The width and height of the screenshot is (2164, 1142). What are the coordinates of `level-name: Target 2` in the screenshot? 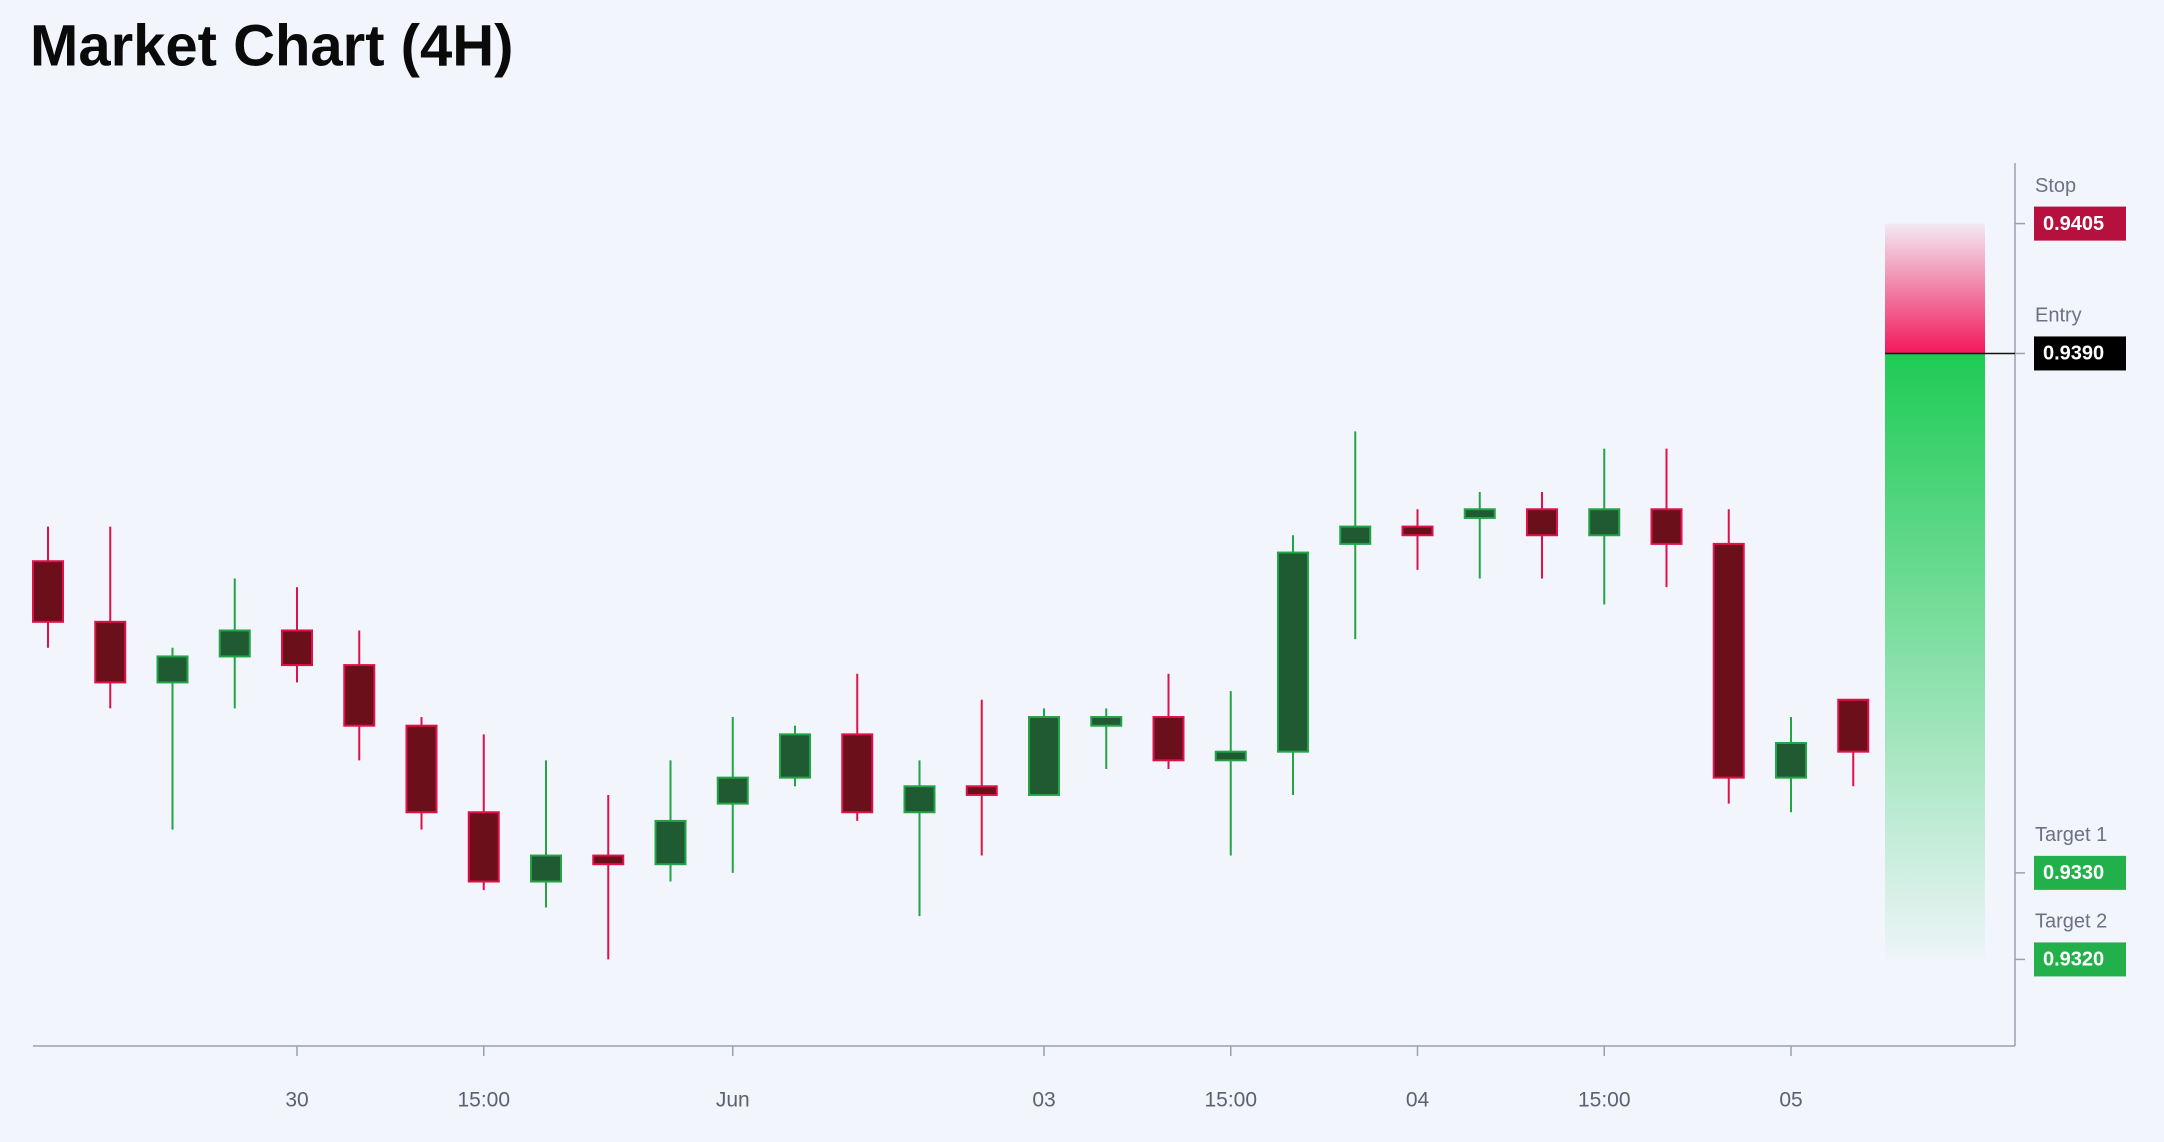 It's located at (2071, 922).